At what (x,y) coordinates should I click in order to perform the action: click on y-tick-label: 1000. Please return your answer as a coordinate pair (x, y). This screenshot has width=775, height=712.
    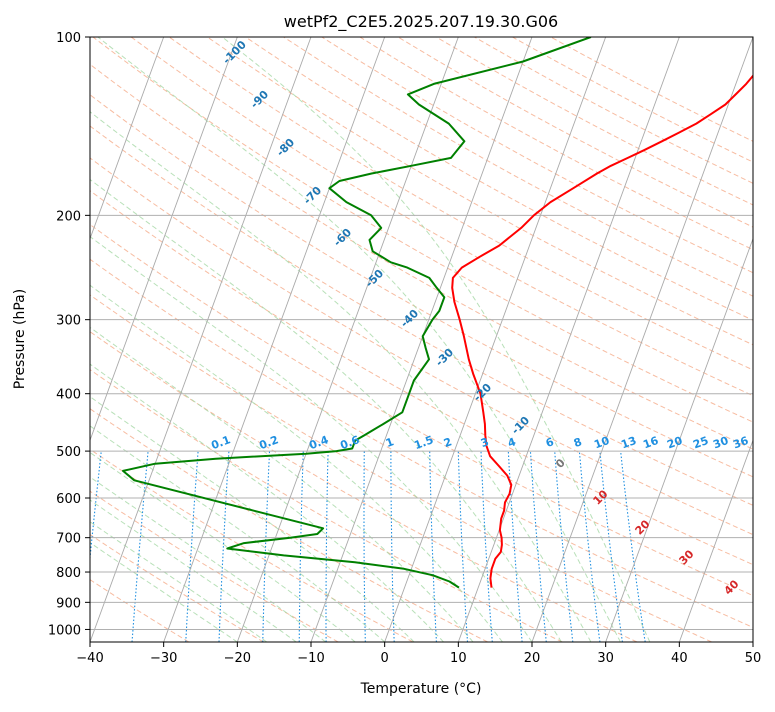
    Looking at the image, I should click on (64, 630).